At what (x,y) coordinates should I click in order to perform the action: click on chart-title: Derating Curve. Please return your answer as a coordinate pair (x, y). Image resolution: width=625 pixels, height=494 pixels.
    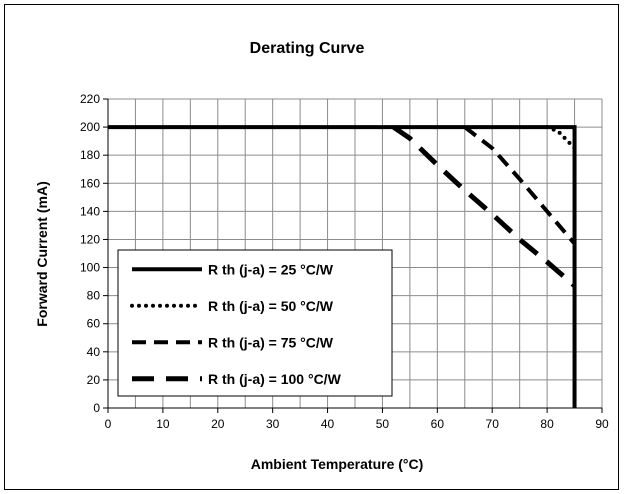
    Looking at the image, I should click on (307, 48).